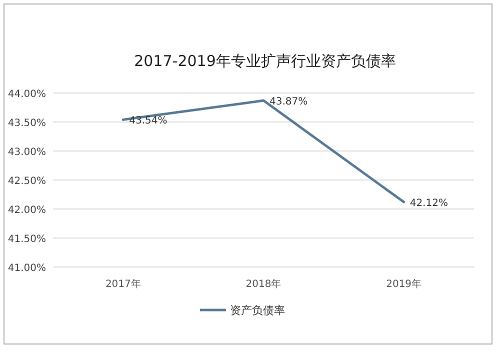  I want to click on y-tick-label: 41.50%, so click(27, 239).